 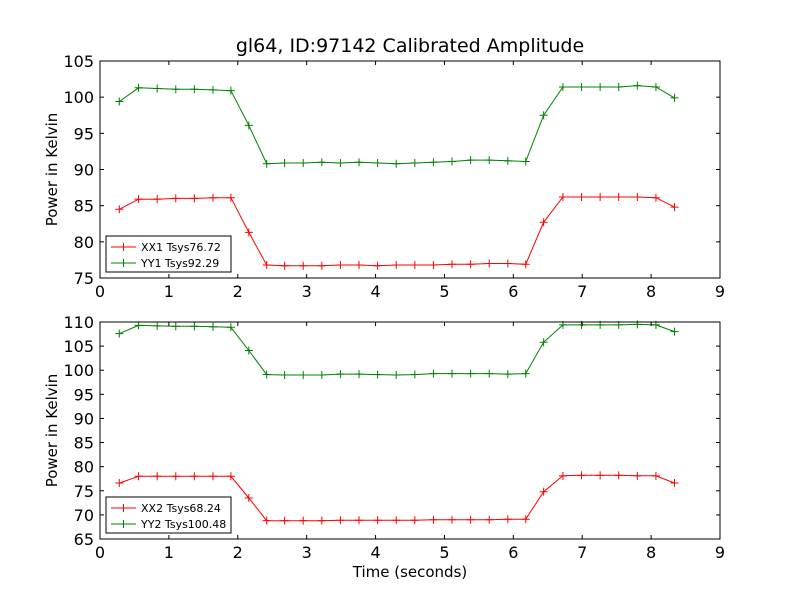 What do you see at coordinates (179, 263) in the screenshot?
I see `legend-entry-label: YY1 Tsys92.29` at bounding box center [179, 263].